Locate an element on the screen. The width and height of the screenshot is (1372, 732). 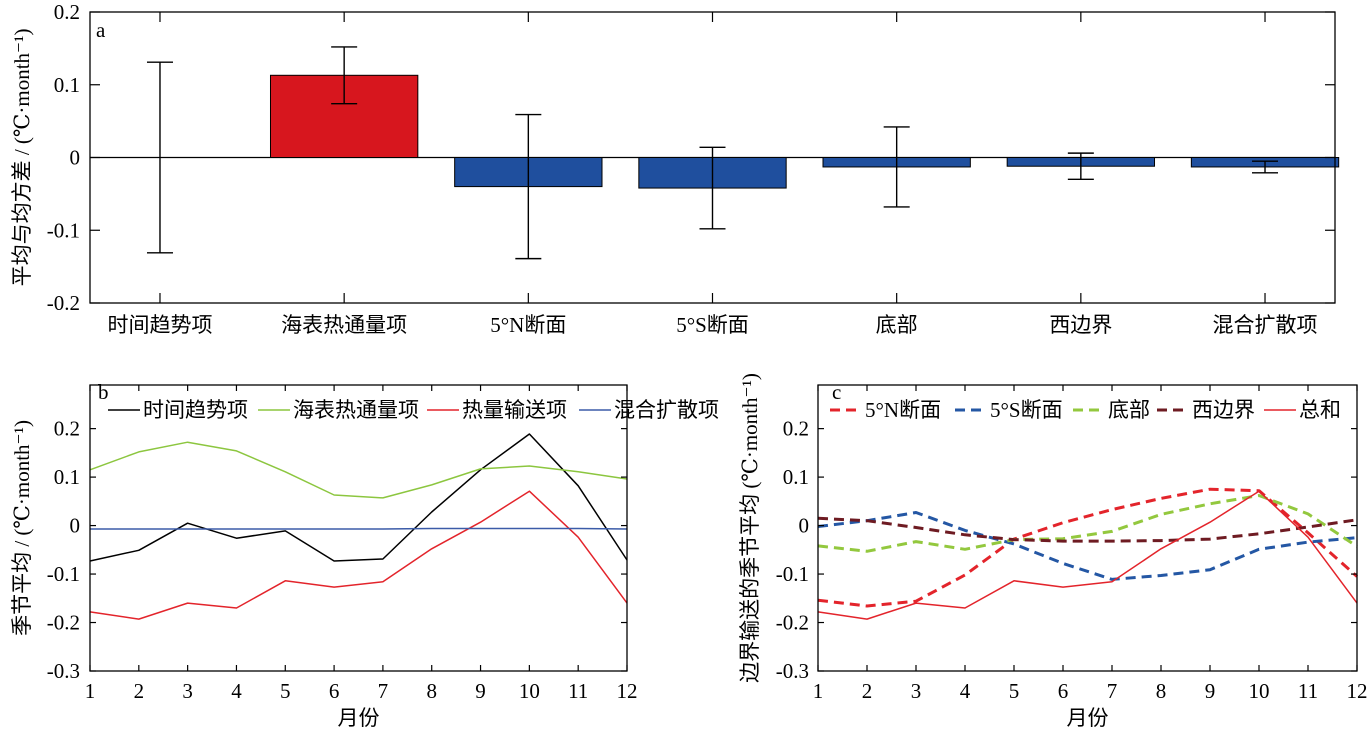
legend-entry-2: 5°S断面 is located at coordinates (1009, 410).